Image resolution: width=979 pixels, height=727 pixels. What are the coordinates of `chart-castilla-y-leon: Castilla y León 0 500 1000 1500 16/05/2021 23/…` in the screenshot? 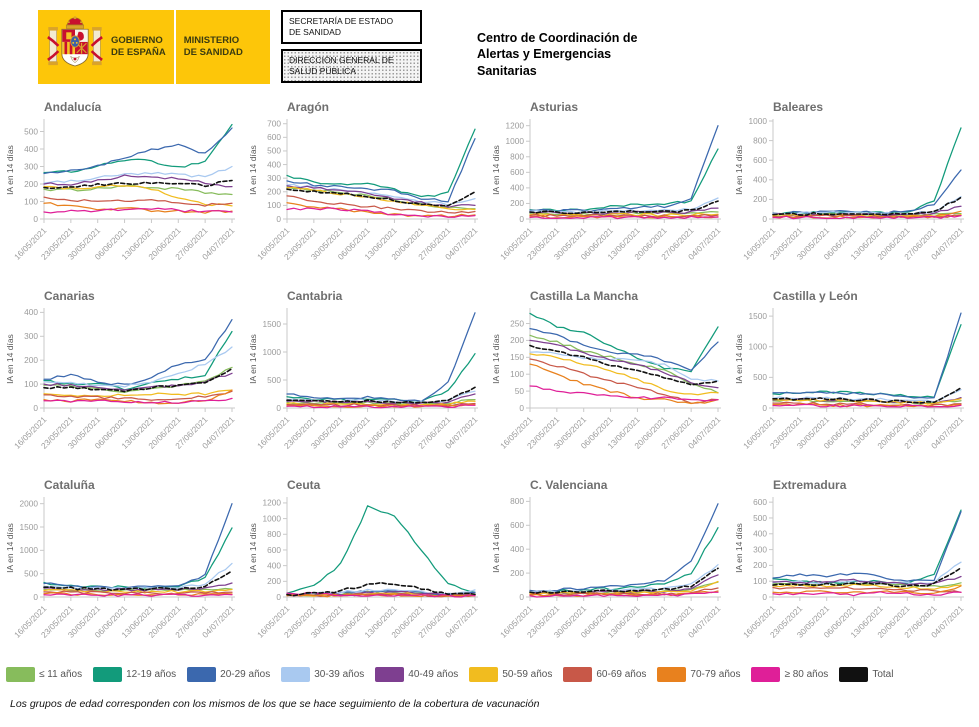 It's located at (851, 378).